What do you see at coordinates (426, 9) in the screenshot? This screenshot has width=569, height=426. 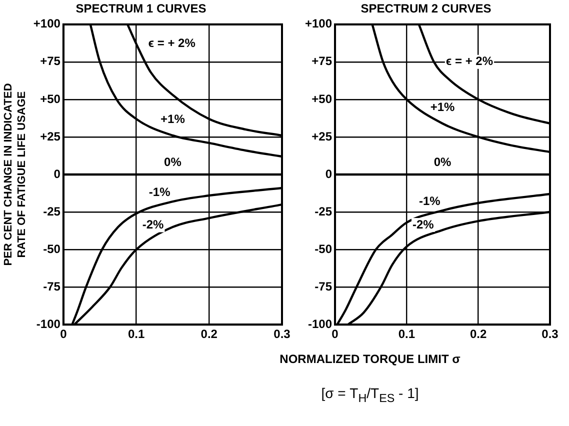 I see `chart-title: SPECTRUM 2 CURVES` at bounding box center [426, 9].